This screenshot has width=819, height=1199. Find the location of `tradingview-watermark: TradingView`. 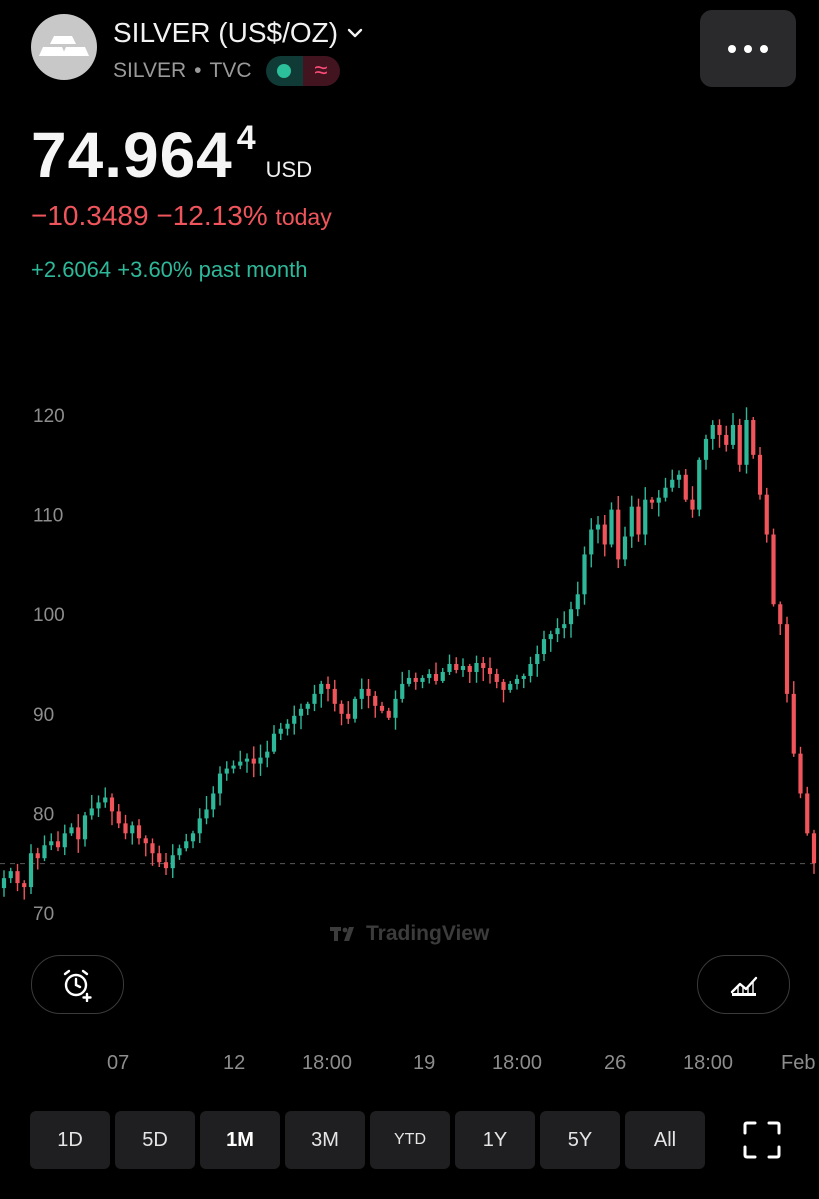

tradingview-watermark: TradingView is located at coordinates (409, 934).